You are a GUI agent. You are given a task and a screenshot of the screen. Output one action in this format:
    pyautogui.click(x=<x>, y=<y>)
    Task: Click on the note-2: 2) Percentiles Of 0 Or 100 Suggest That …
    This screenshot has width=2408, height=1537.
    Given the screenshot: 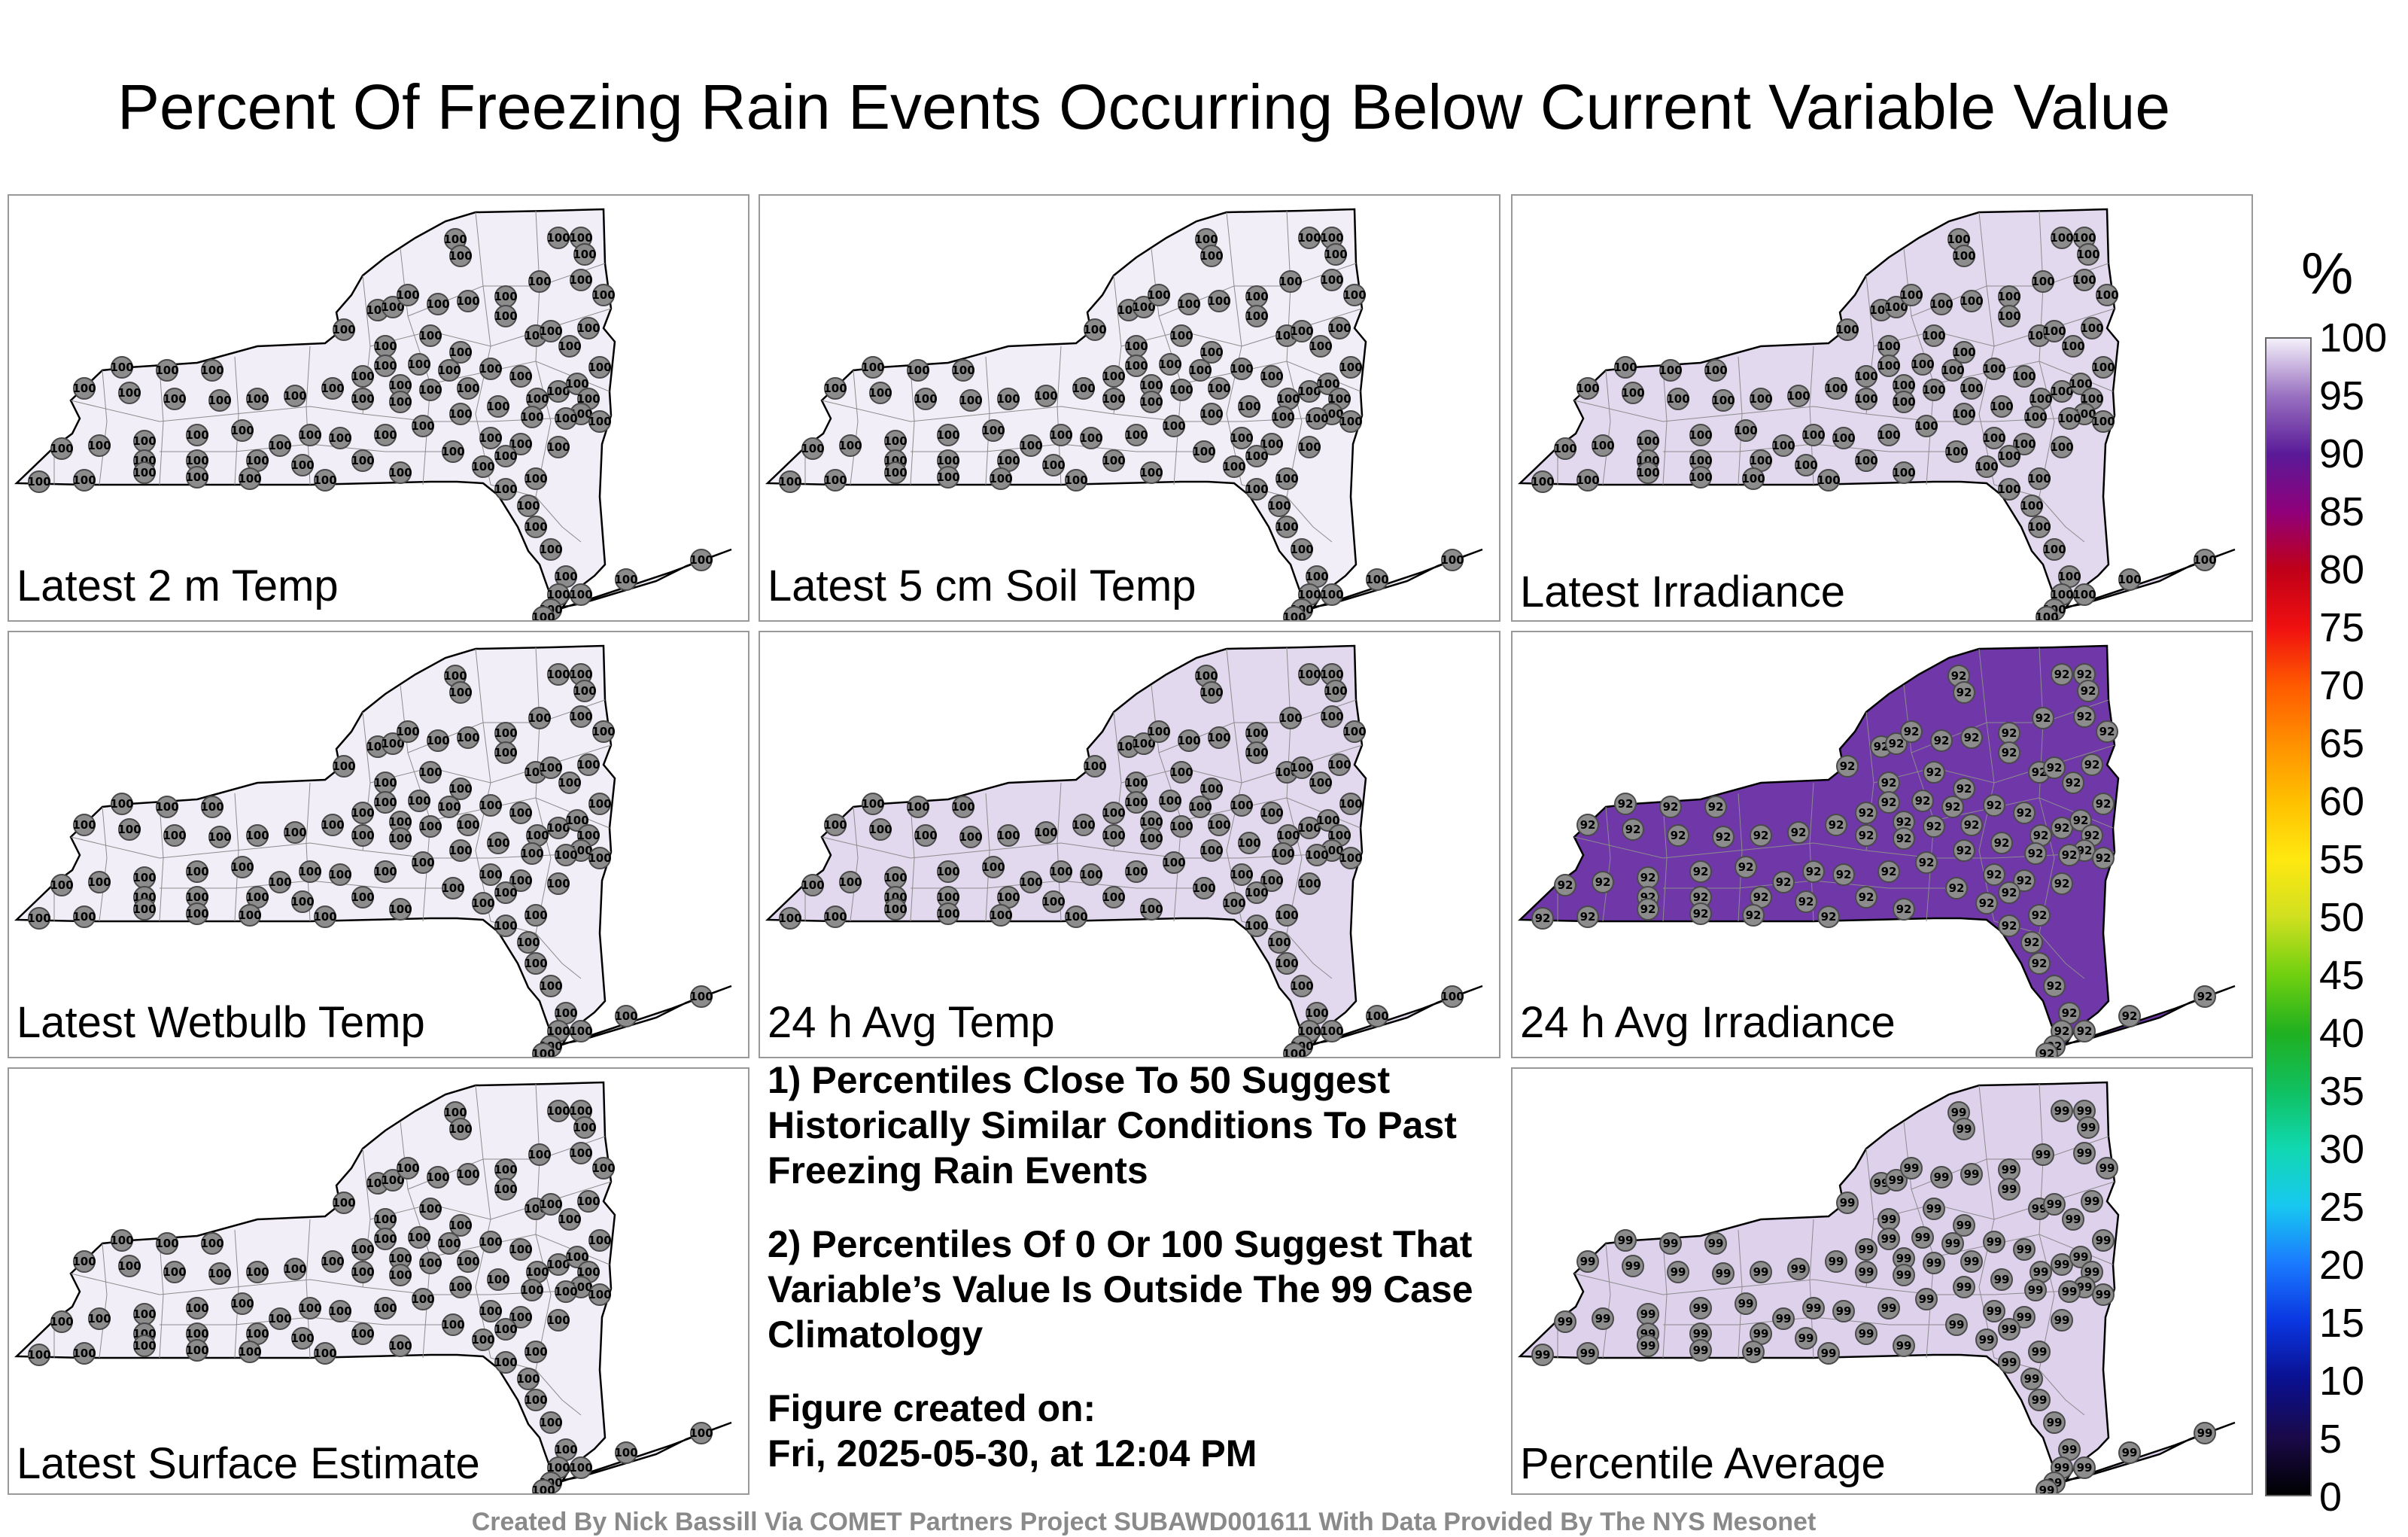 What is the action you would take?
    pyautogui.click(x=1120, y=1289)
    